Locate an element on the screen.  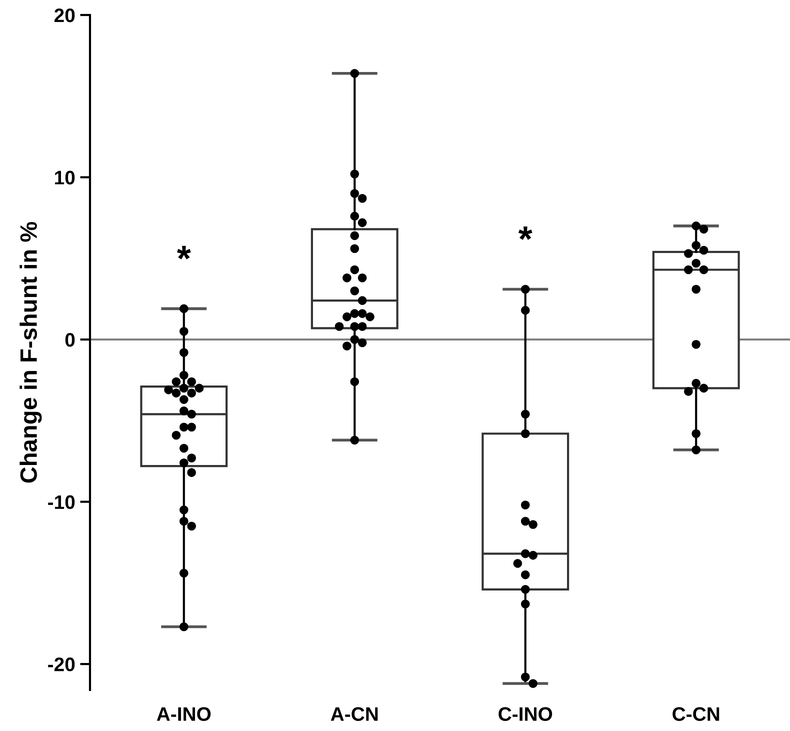
y-tick-label: -20 is located at coordinates (61, 665).